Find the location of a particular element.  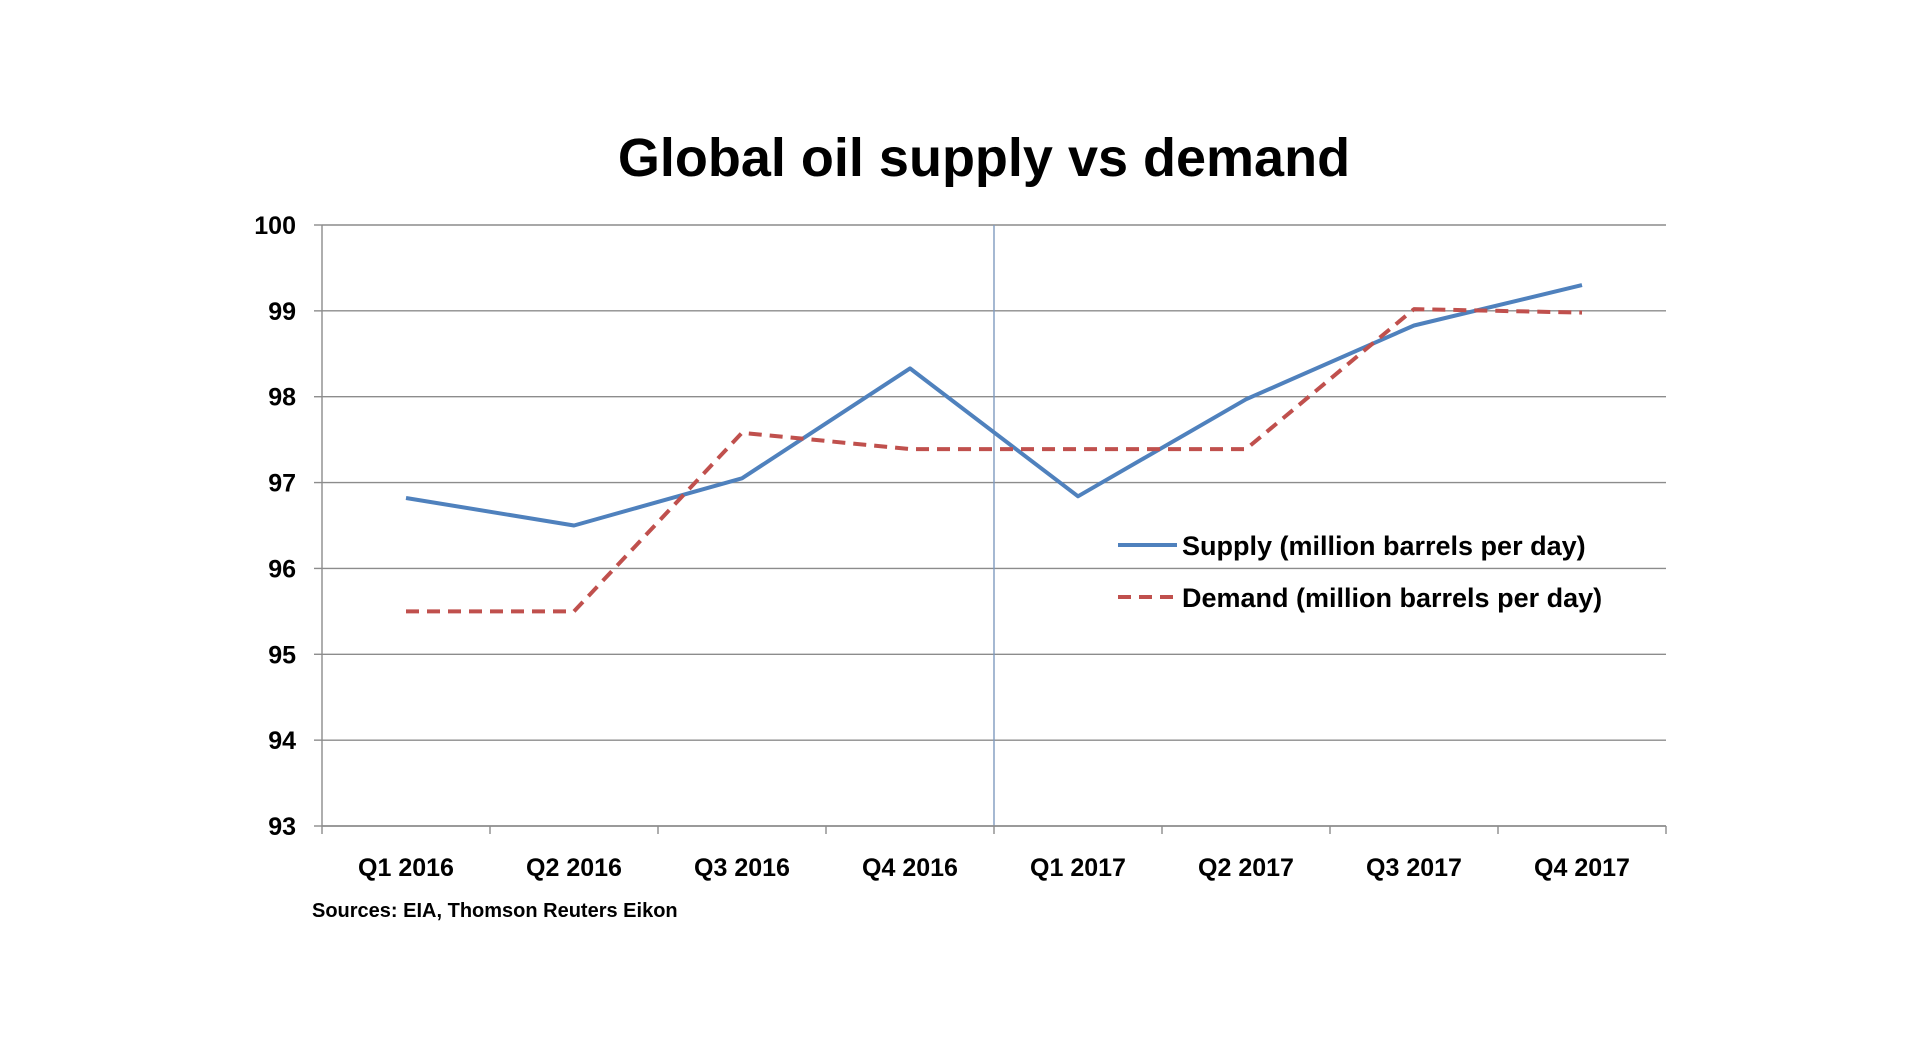

legend-label-demand: Demand (million barrels per day) is located at coordinates (1392, 598).